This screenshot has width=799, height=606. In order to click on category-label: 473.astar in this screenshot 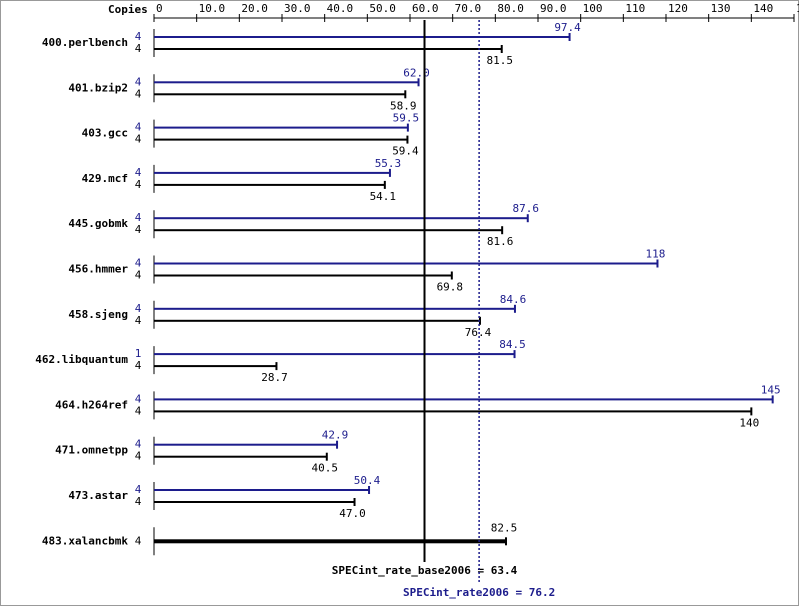, I will do `click(98, 495)`.